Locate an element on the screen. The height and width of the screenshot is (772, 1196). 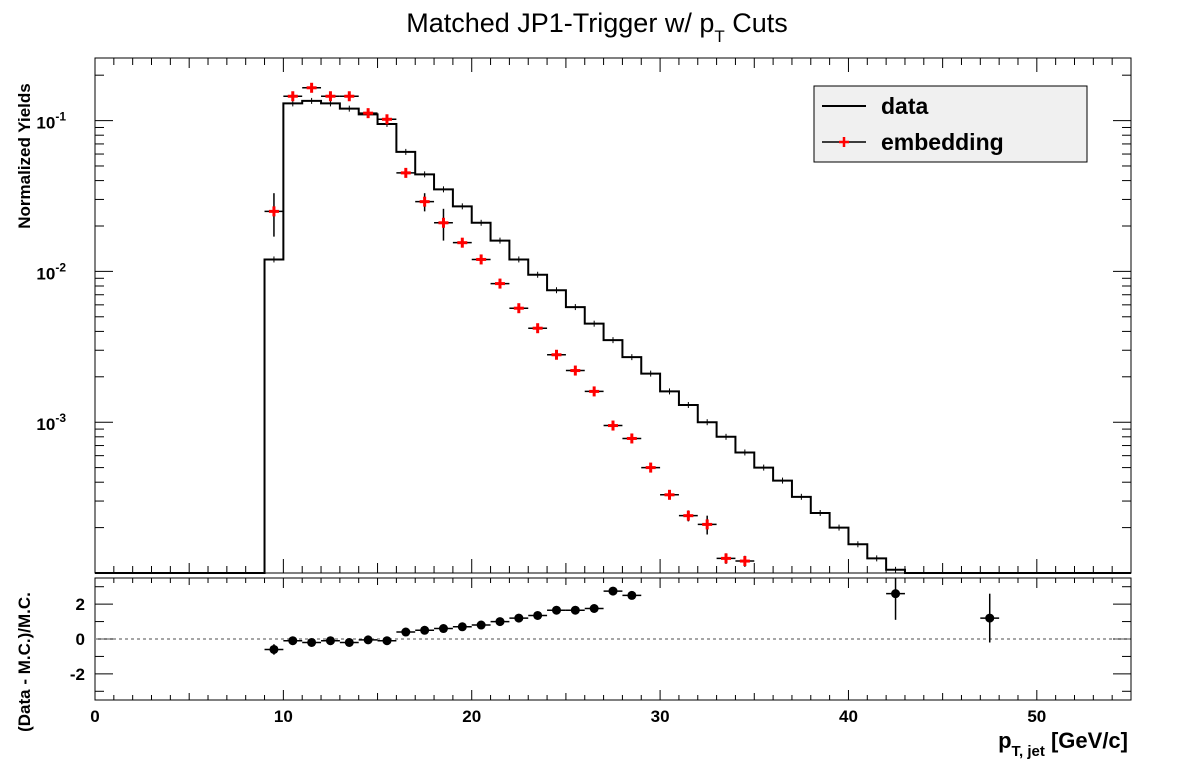
x-tick-label: 30 is located at coordinates (660, 716).